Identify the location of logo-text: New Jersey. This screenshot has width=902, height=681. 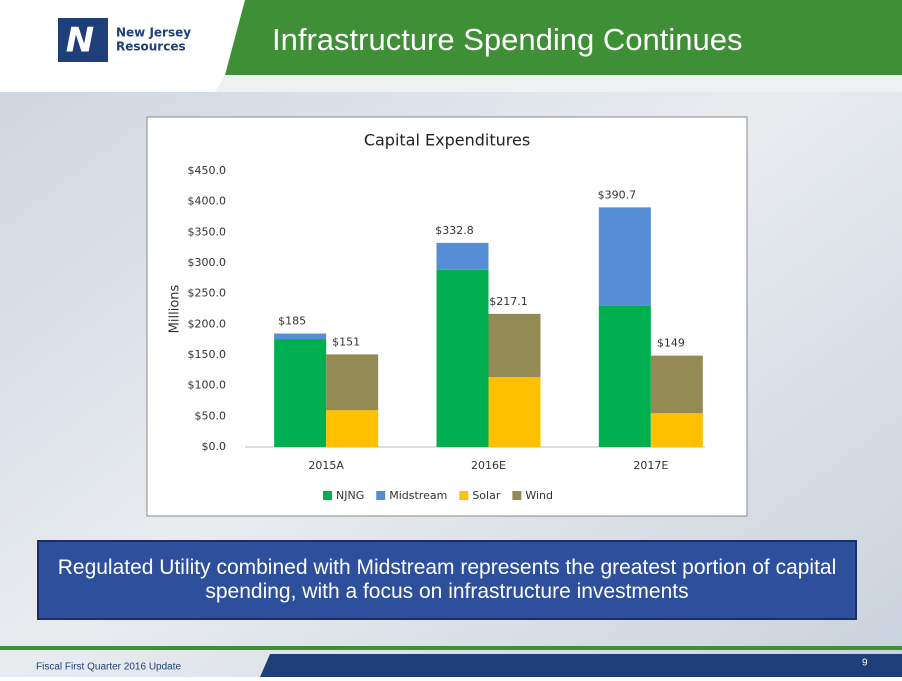
(153, 33).